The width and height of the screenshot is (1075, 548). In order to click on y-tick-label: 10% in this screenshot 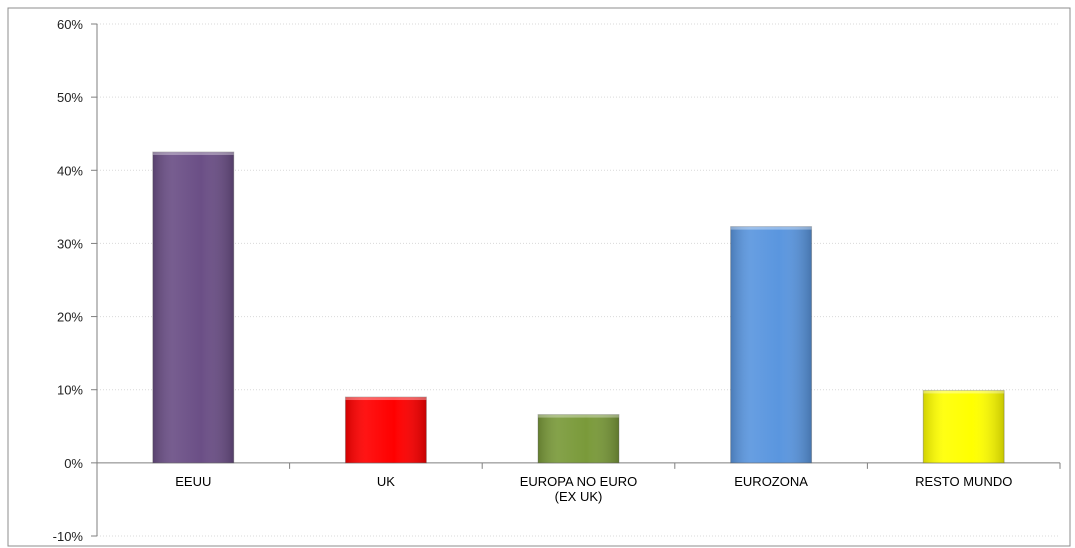, I will do `click(70, 390)`.